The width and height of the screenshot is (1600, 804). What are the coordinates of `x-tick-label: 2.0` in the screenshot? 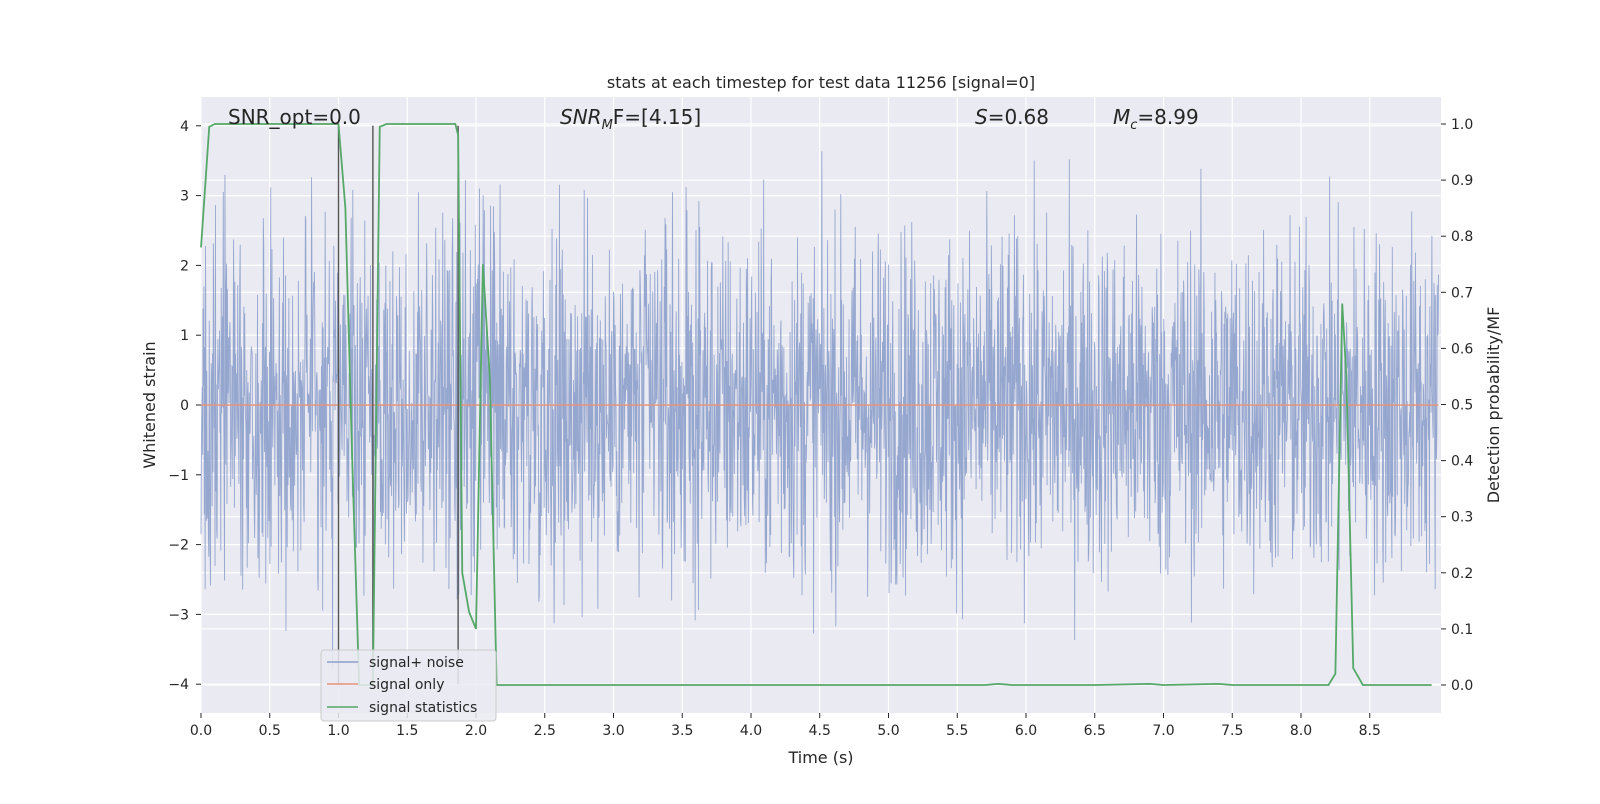 It's located at (476, 731).